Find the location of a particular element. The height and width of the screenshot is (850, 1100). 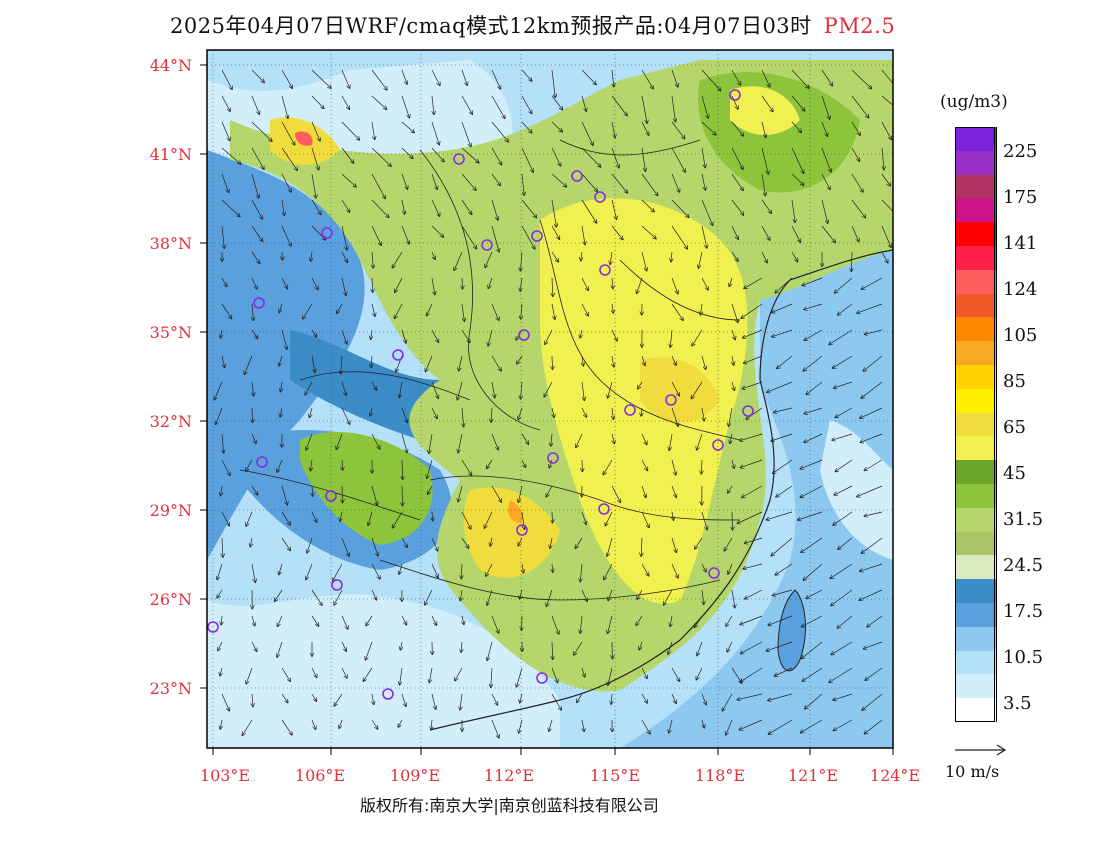

city-station-marker is located at coordinates (459, 159).